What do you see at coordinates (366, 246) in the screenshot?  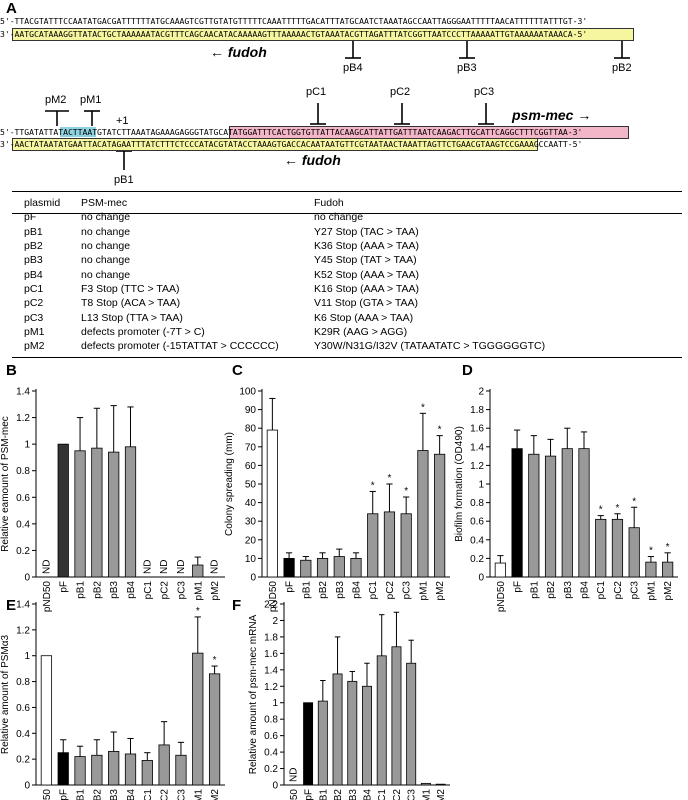 I see `table-cell: K36 Stop (AAA > TAA)` at bounding box center [366, 246].